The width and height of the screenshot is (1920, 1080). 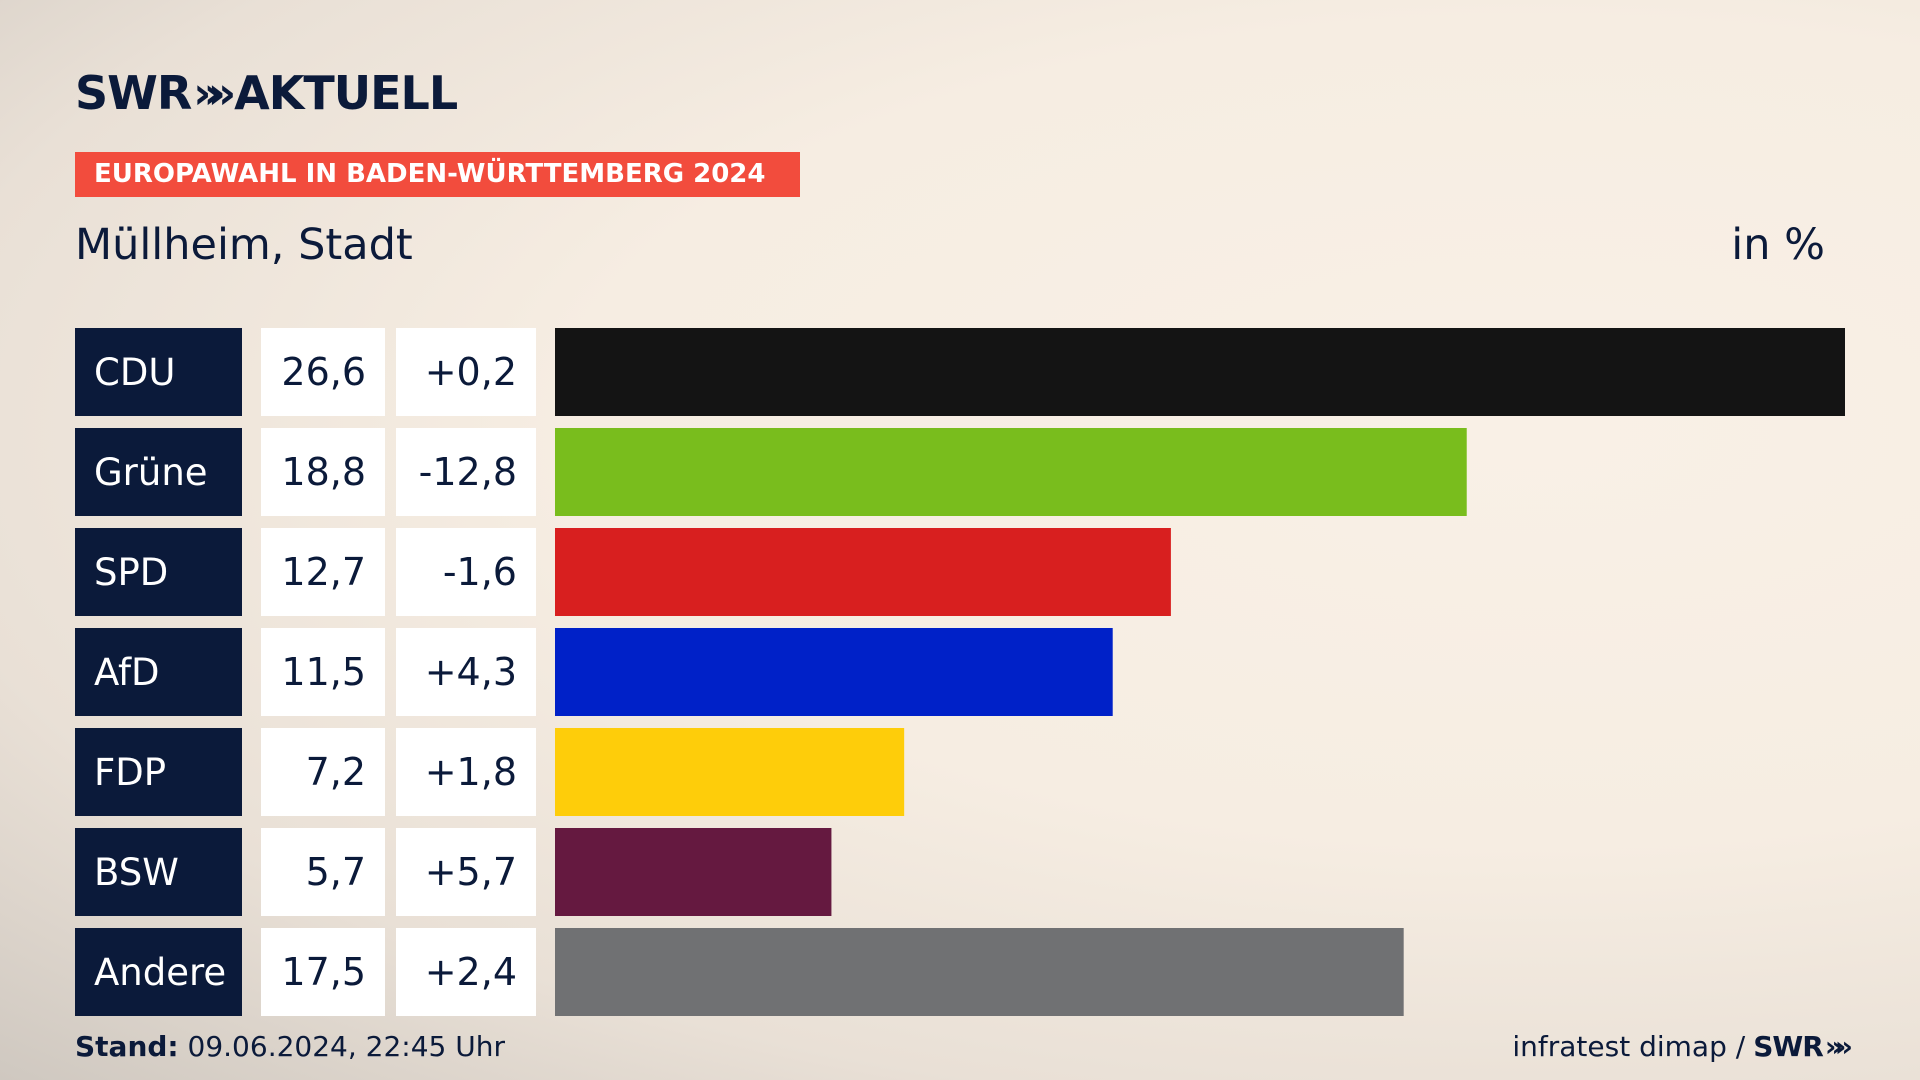 I want to click on bar-fdp, so click(x=730, y=772).